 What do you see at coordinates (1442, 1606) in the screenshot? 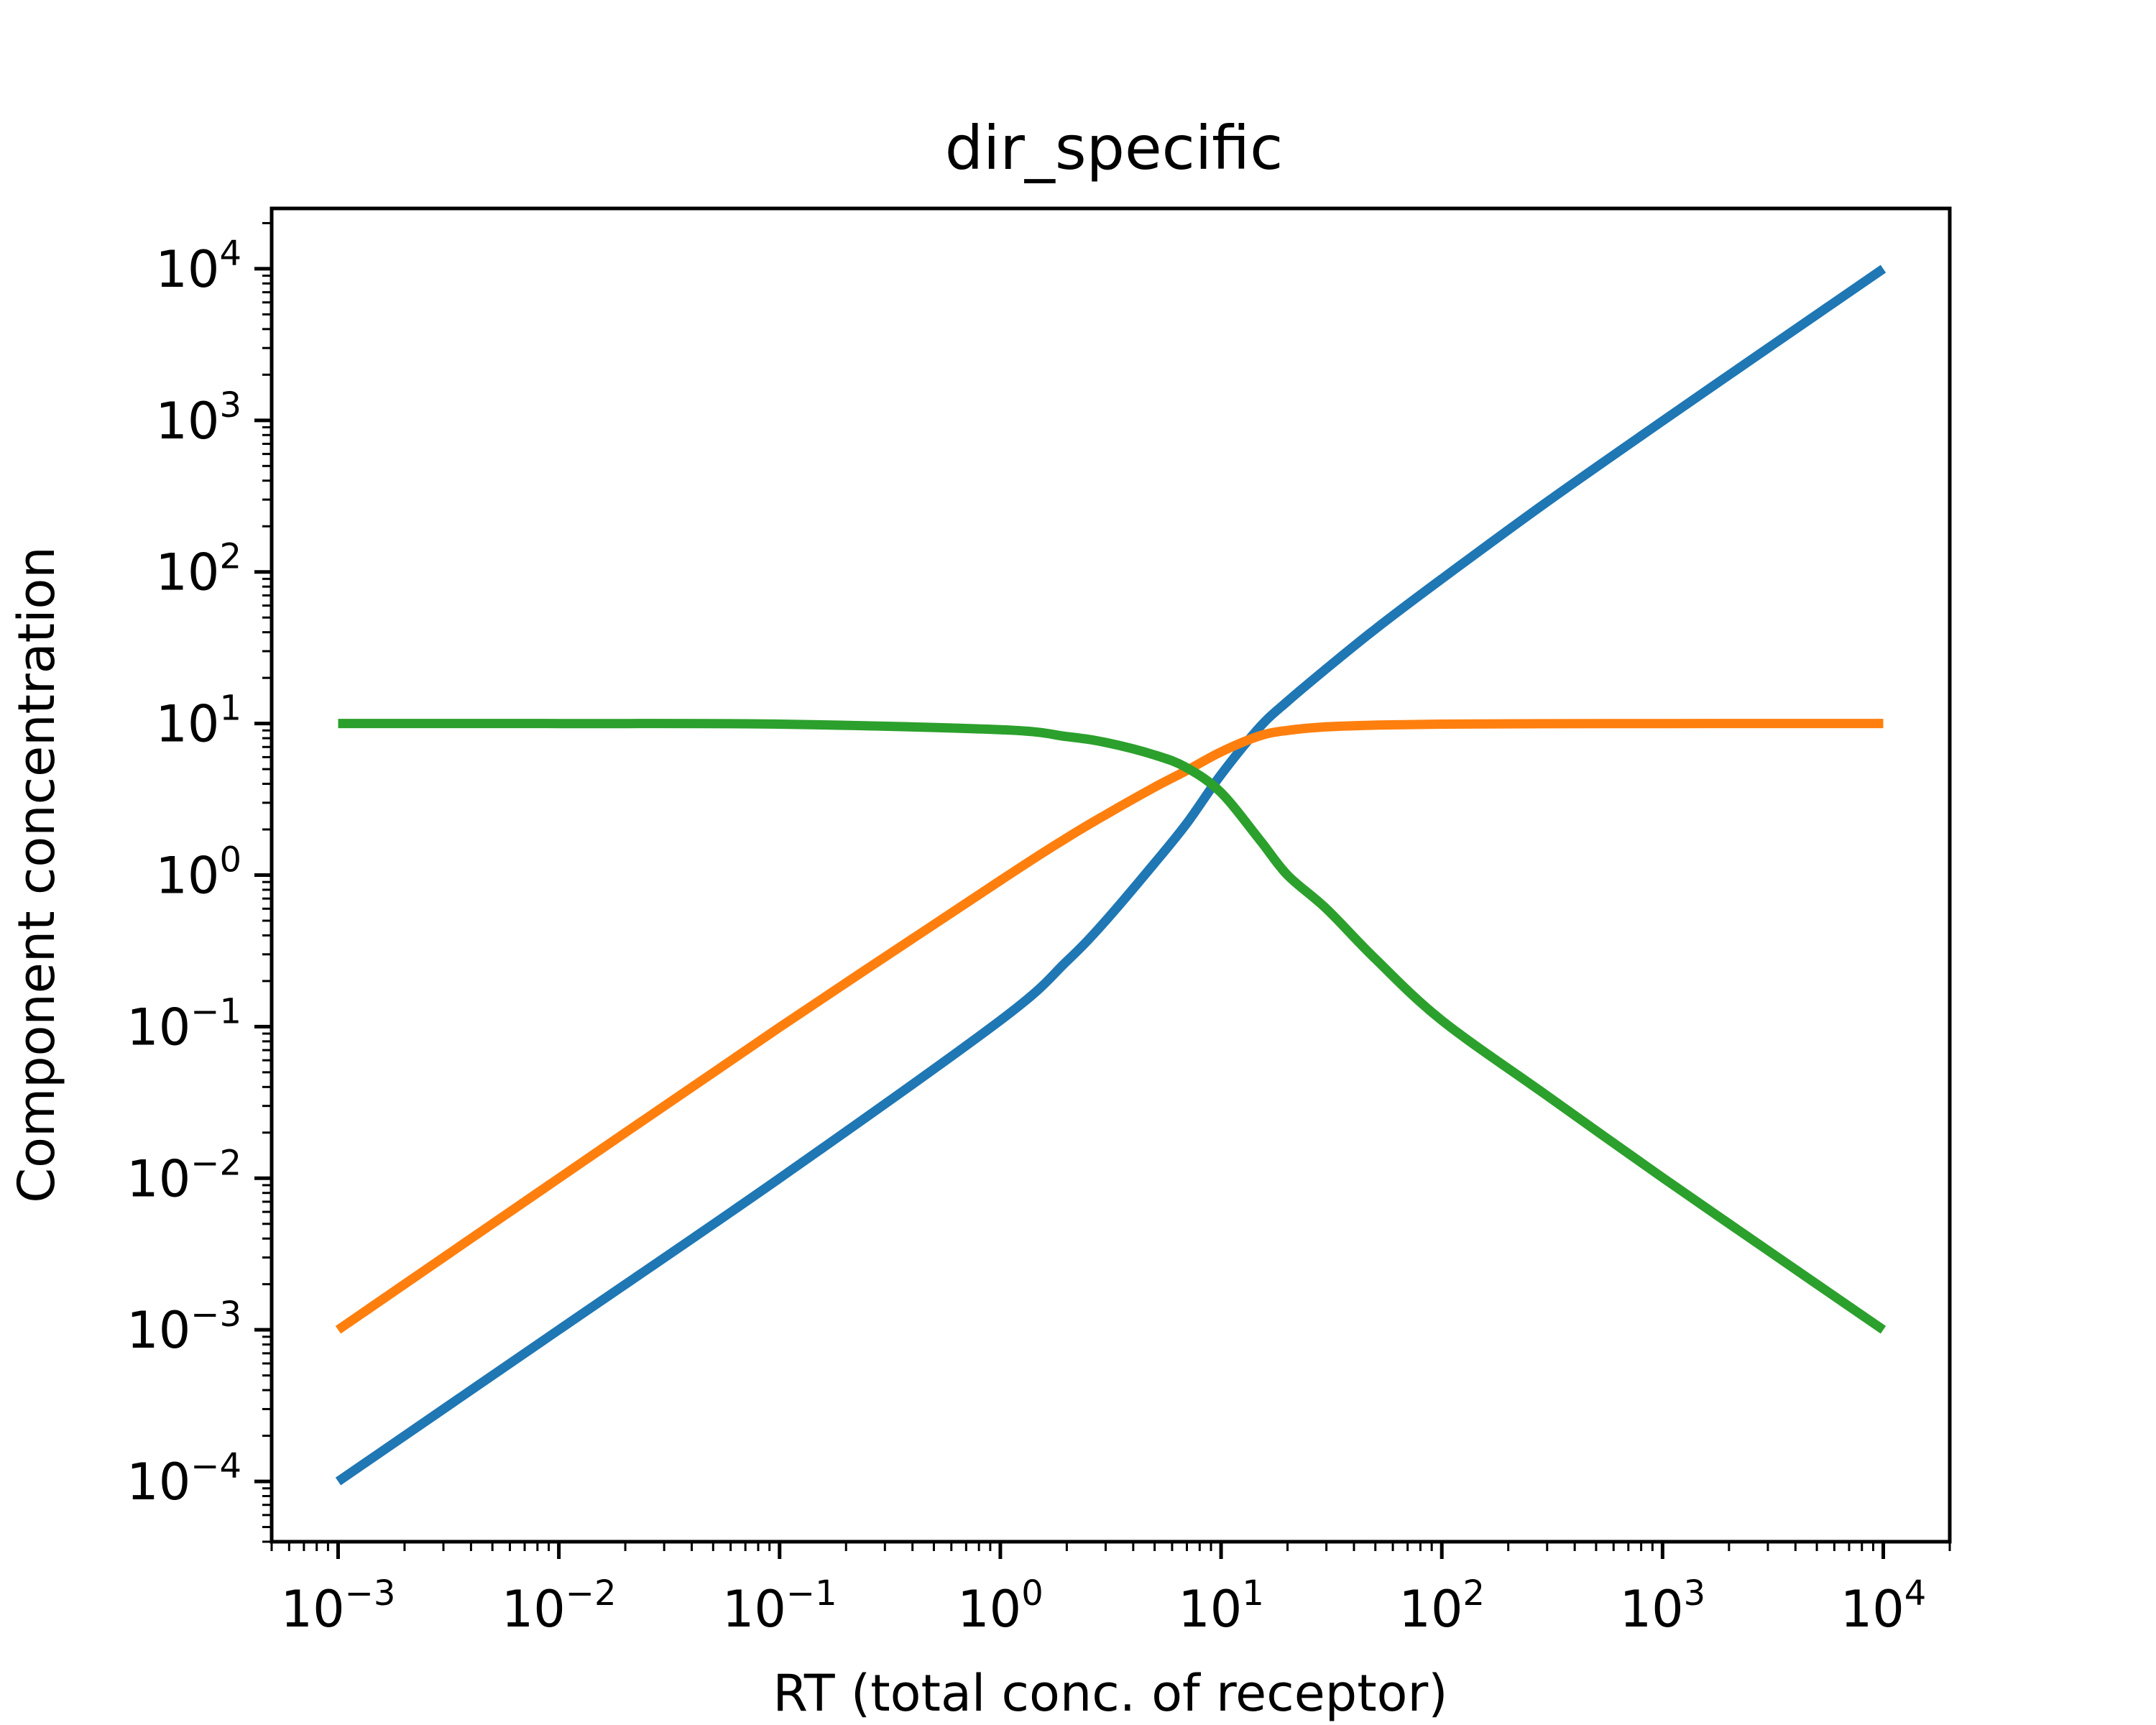
I see `x-tick-label: 10²` at bounding box center [1442, 1606].